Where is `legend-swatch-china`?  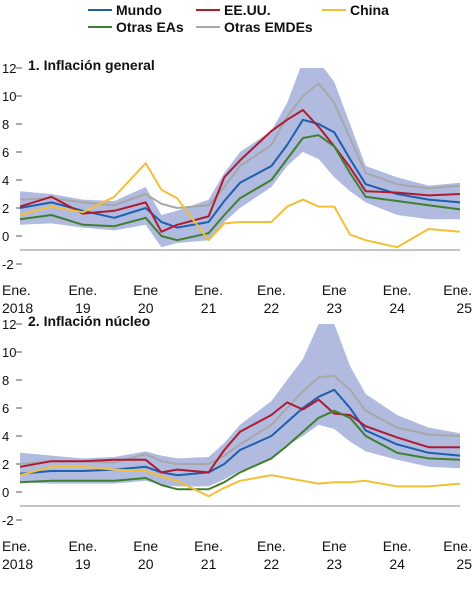 legend-swatch-china is located at coordinates (334, 10).